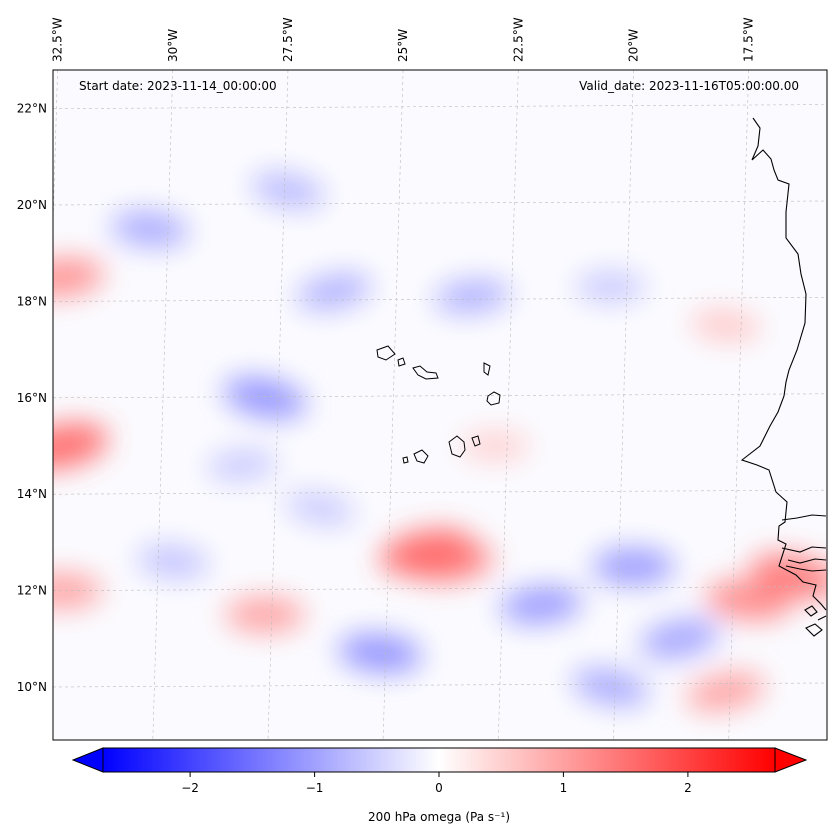 The width and height of the screenshot is (837, 839). What do you see at coordinates (190, 788) in the screenshot?
I see `colorbar-tick-label: −2` at bounding box center [190, 788].